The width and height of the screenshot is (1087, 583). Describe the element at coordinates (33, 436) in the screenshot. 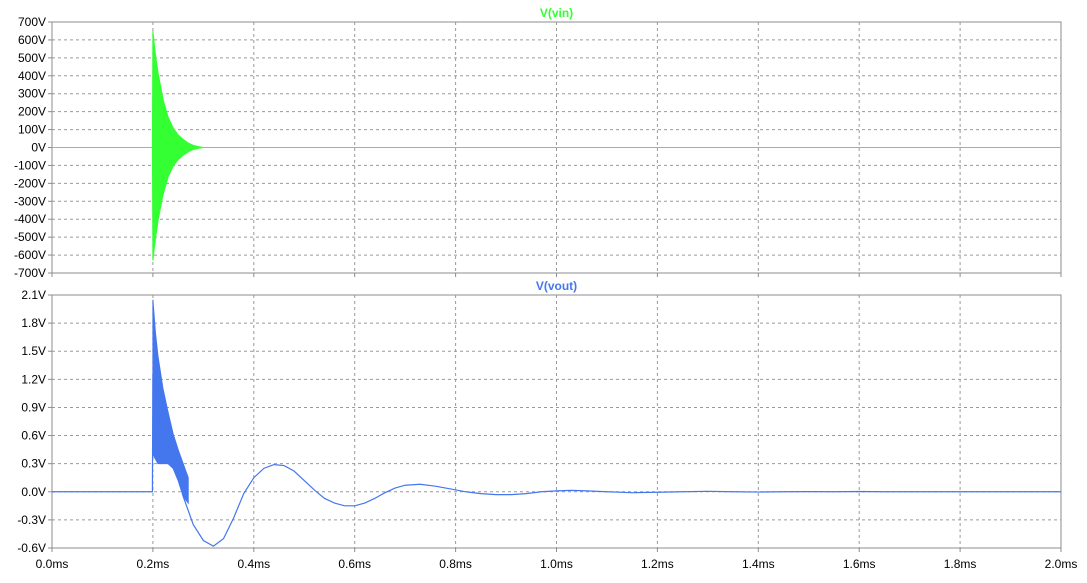

I see `y-tick-label: 0.6V` at that location.